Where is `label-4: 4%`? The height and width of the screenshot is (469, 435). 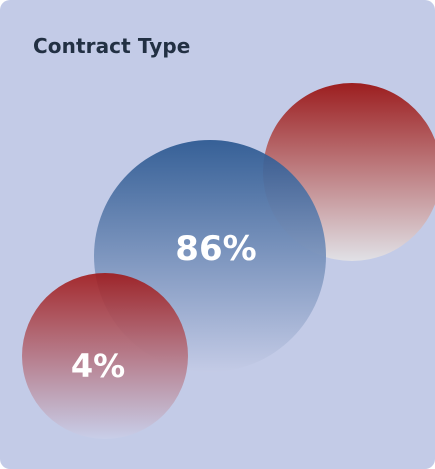 label-4: 4% is located at coordinates (98, 366).